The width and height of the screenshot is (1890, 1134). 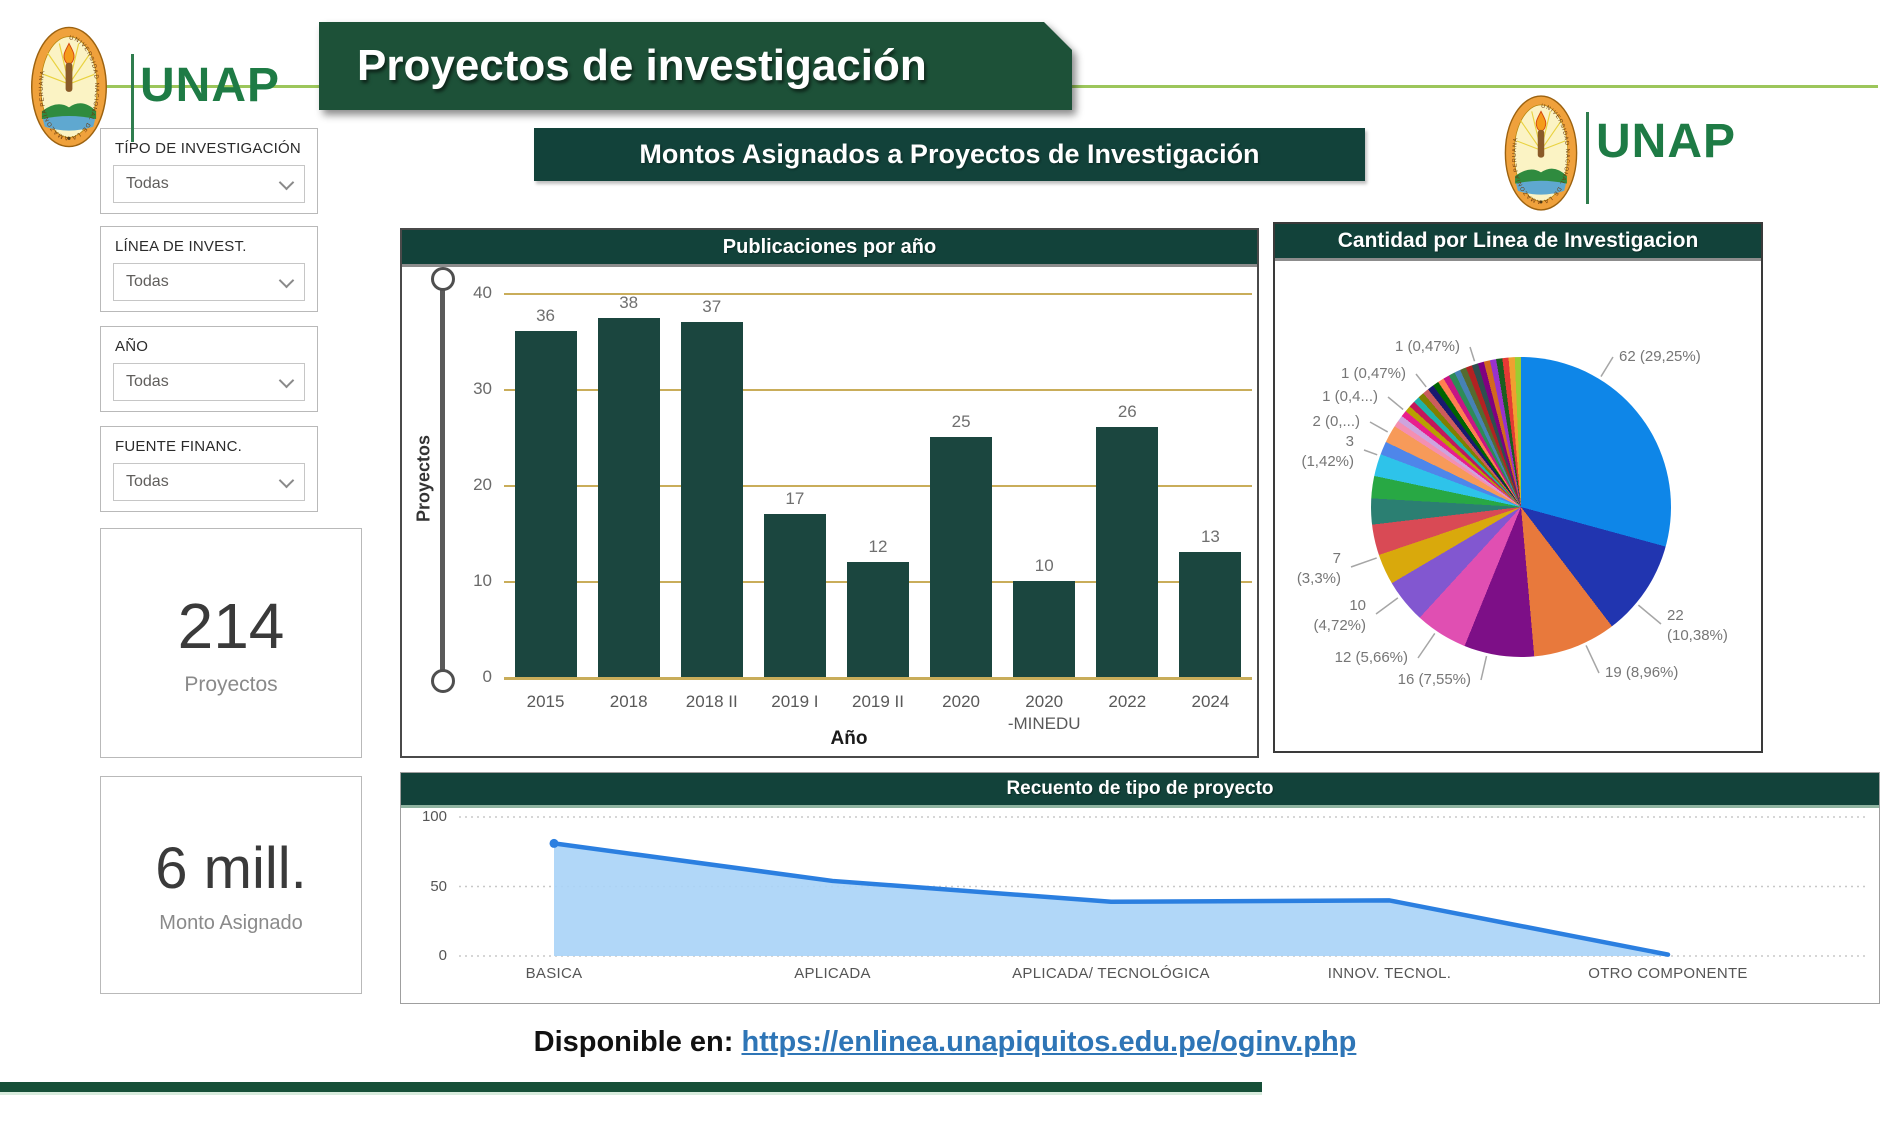 I want to click on slicer-fuente-financ: FUENTE FINANC. Todas, so click(x=209, y=469).